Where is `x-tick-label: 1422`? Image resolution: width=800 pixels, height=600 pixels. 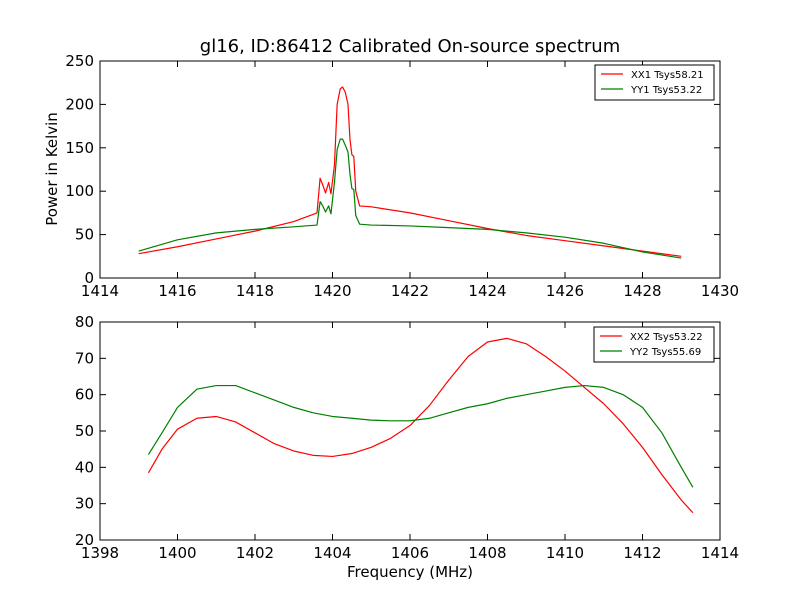
x-tick-label: 1422 is located at coordinates (410, 291).